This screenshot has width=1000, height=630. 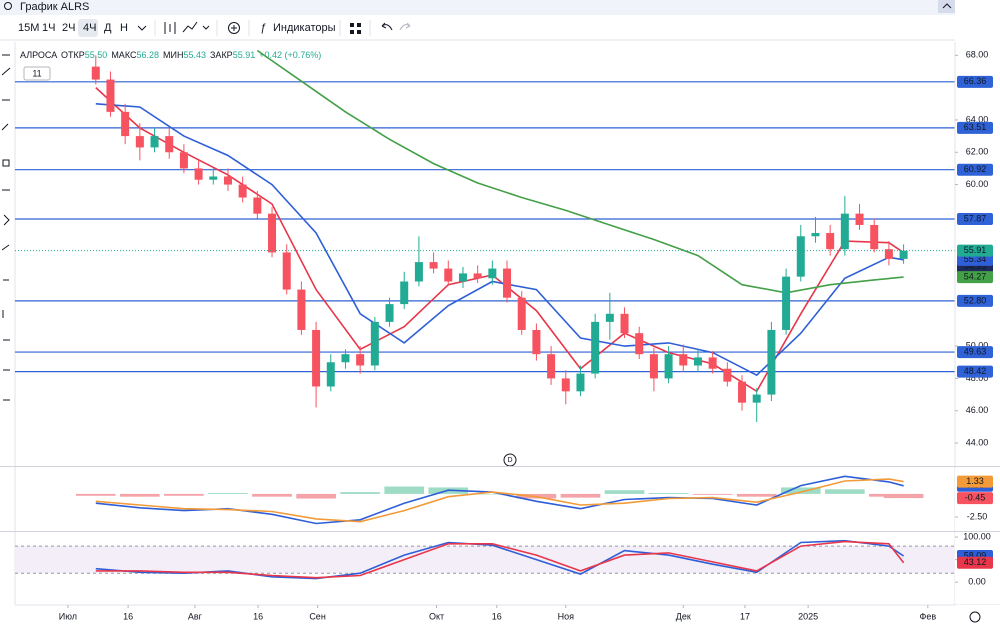 I want to click on layout-icon, so click(x=355, y=28).